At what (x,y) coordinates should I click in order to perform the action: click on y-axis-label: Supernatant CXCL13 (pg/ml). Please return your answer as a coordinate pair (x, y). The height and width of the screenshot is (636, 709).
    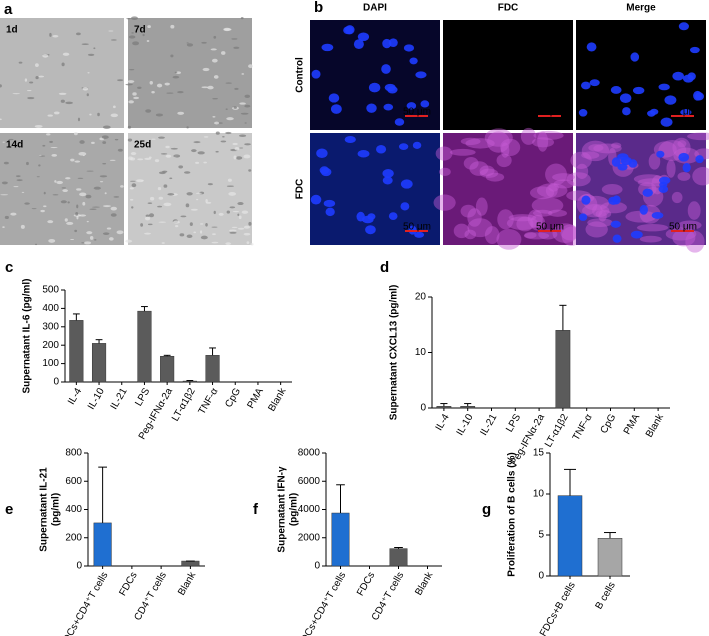
    Looking at the image, I should click on (394, 353).